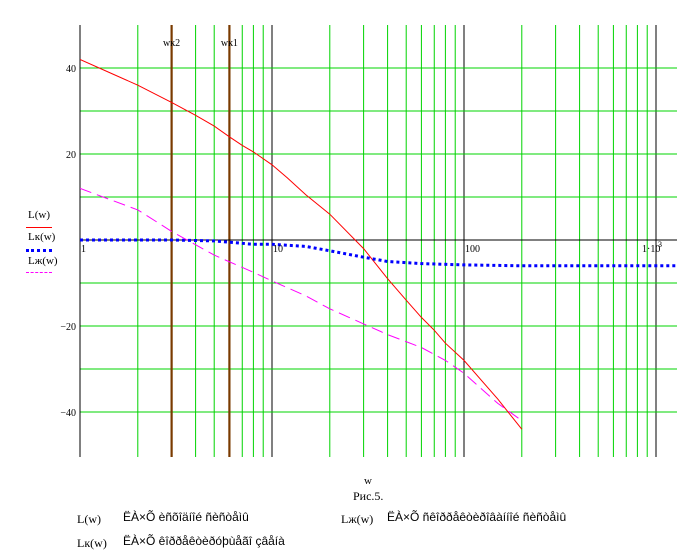 This screenshot has width=677, height=551. I want to click on desc-text-lk: ËÀ×Õ êîððåêòèðóþùåãî çâåíà, so click(204, 541).